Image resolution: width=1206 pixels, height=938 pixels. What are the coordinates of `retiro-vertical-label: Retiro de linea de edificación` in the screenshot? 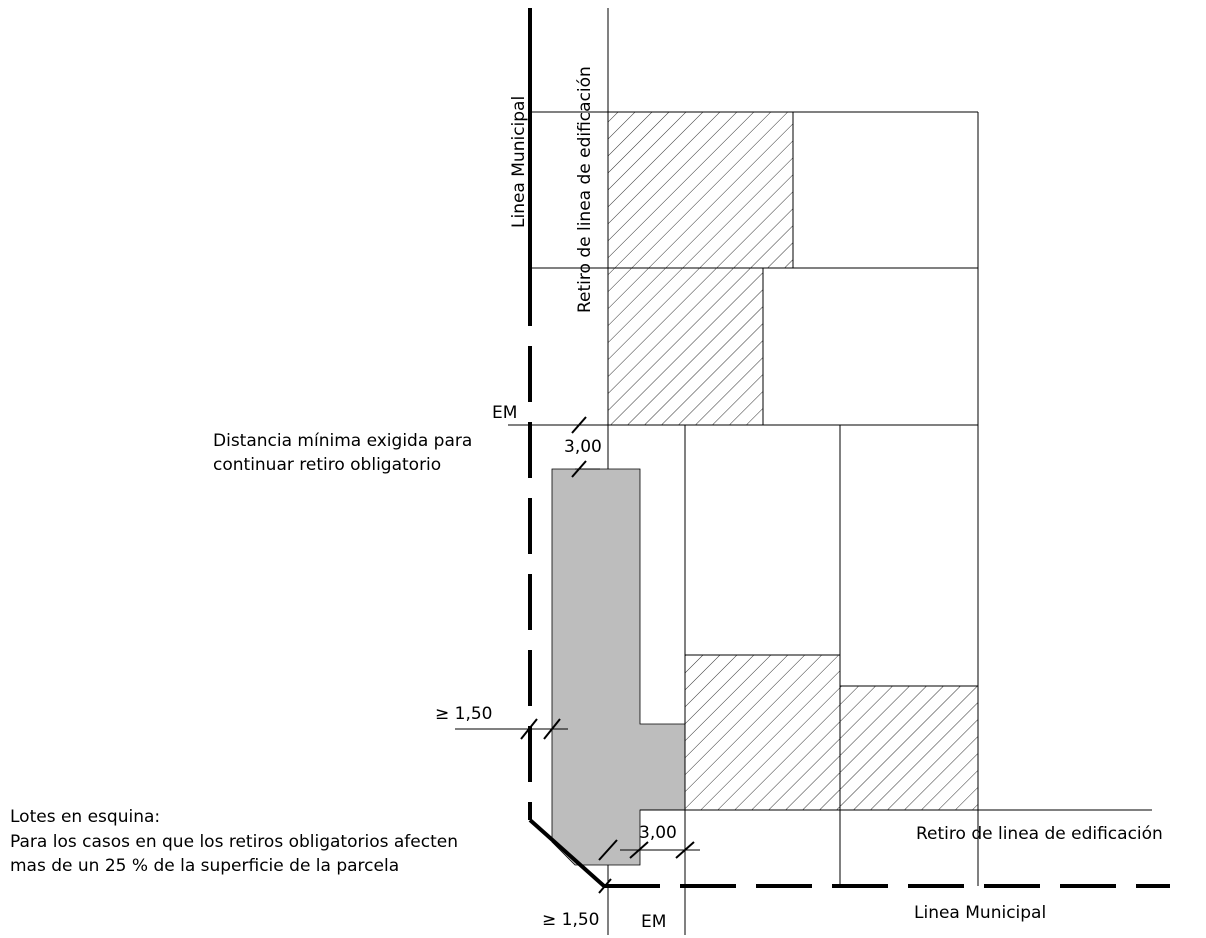 It's located at (585, 189).